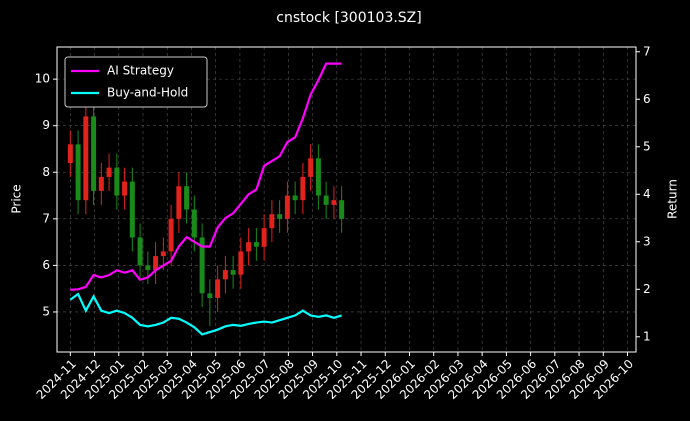 This screenshot has width=690, height=421. What do you see at coordinates (46, 311) in the screenshot?
I see `y-tick-label: 5` at bounding box center [46, 311].